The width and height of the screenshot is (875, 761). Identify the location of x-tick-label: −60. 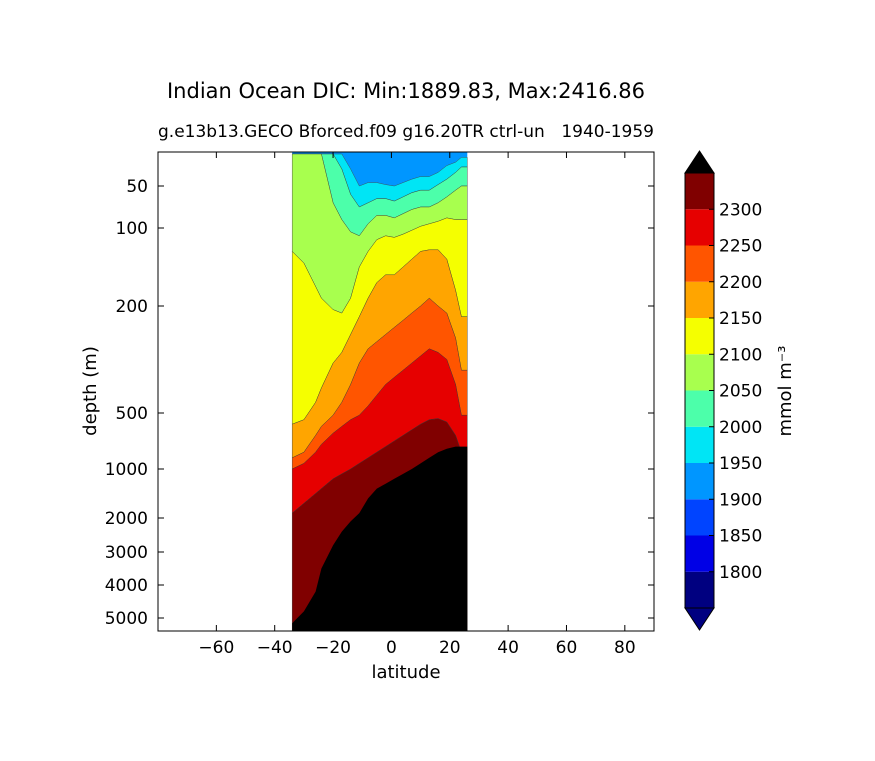
(216, 648).